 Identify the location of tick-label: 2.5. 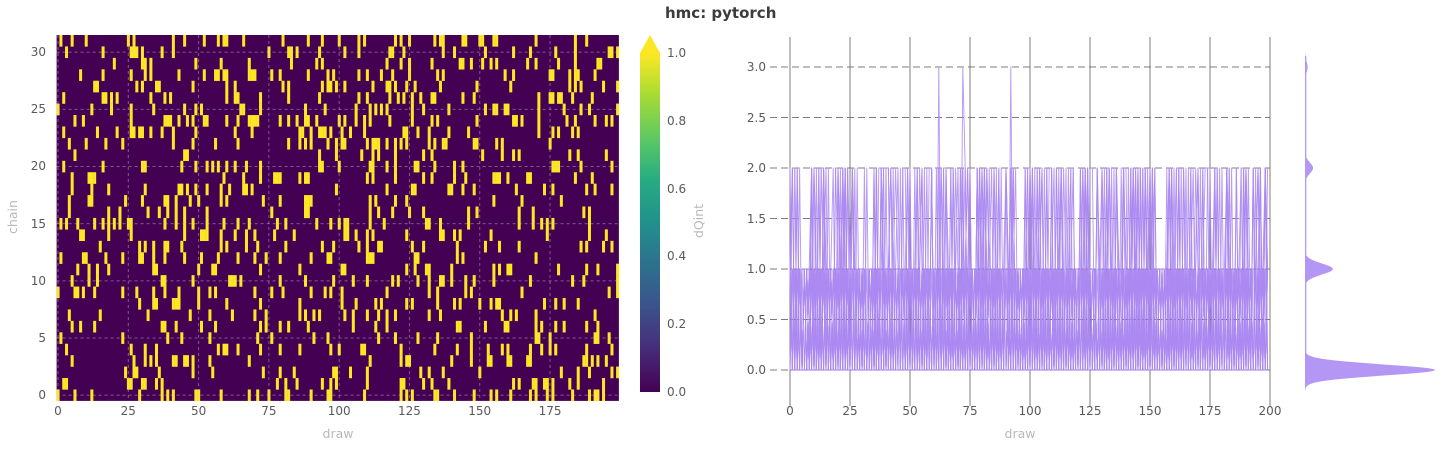
(756, 117).